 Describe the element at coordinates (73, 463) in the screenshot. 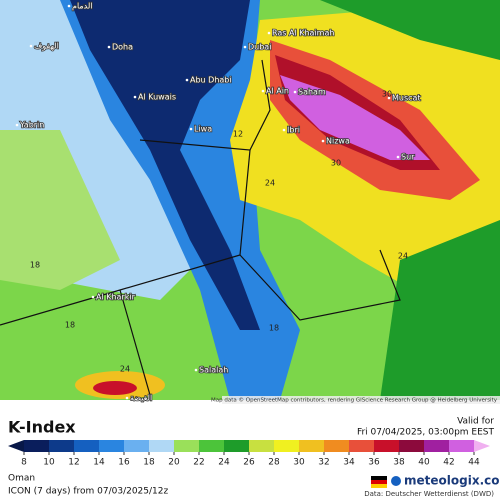

I see `colorbar-tick-label: 12` at that location.